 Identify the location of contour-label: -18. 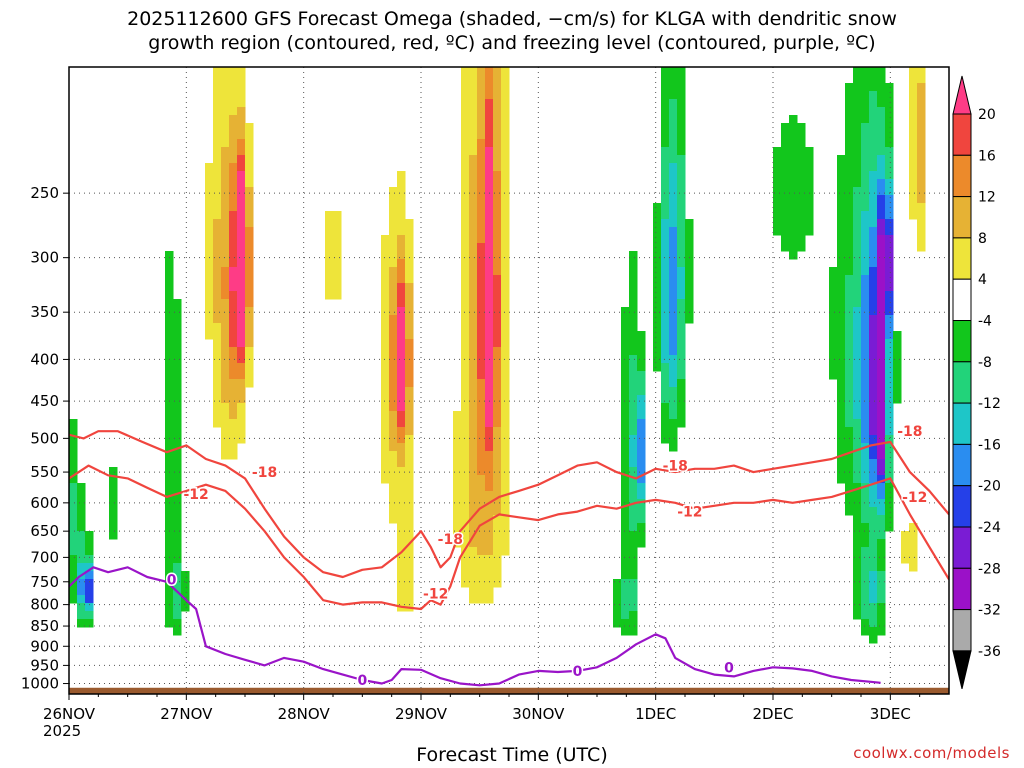
(909, 432).